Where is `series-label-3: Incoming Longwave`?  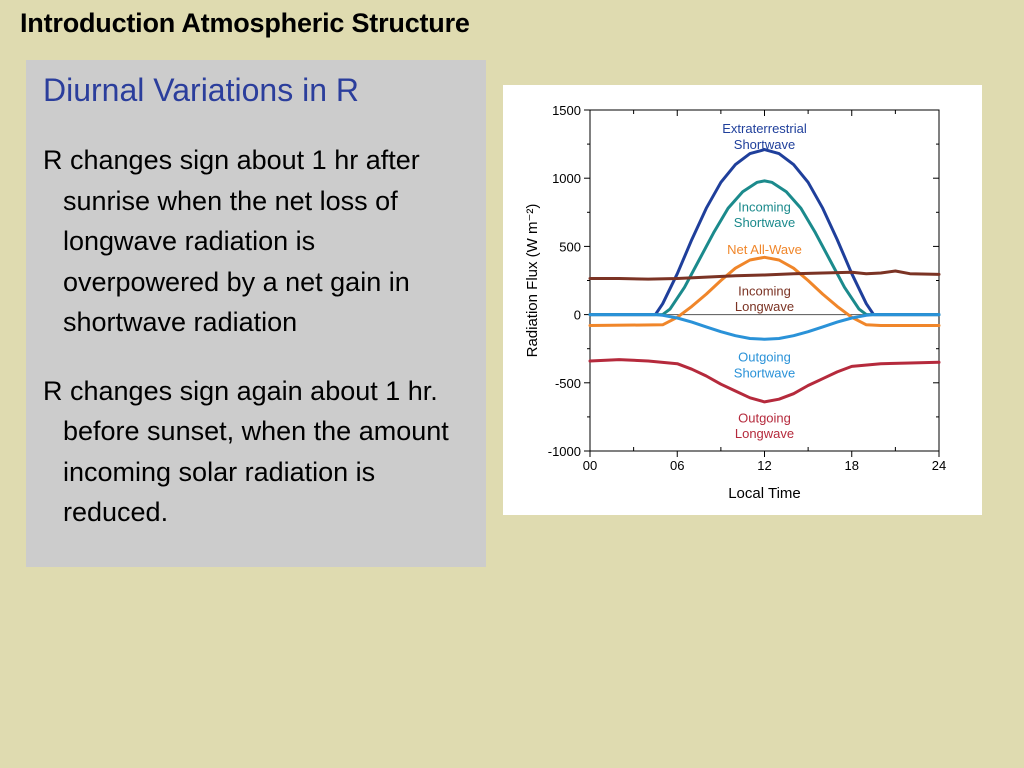 series-label-3: Incoming Longwave is located at coordinates (764, 298).